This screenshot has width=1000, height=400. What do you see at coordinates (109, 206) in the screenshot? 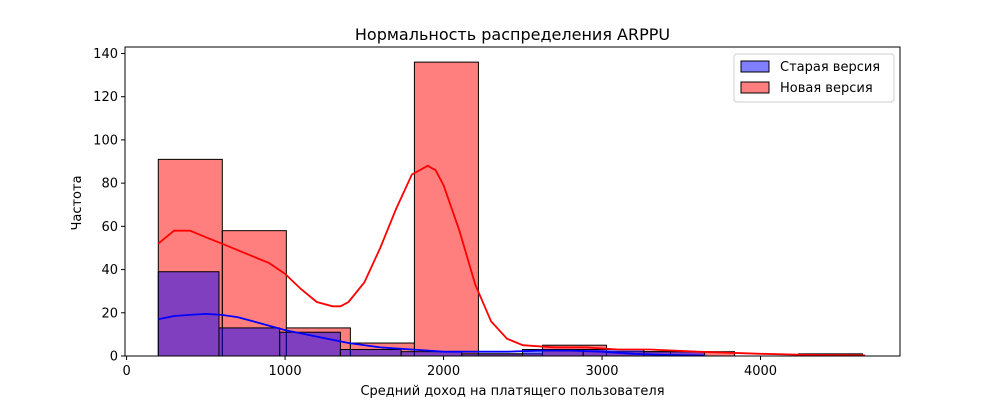
I see `y-axis: 0 20 40 60 80 100 120 140` at bounding box center [109, 206].